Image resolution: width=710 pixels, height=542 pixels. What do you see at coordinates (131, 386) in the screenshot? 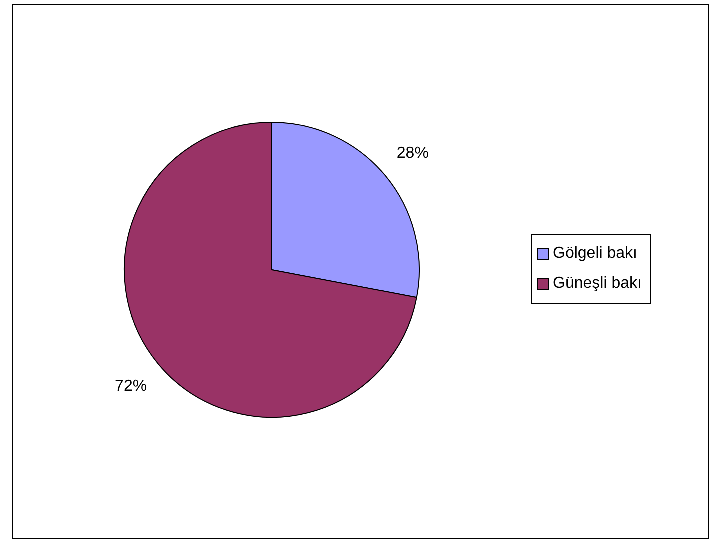
I see `data-label: 72%` at bounding box center [131, 386].